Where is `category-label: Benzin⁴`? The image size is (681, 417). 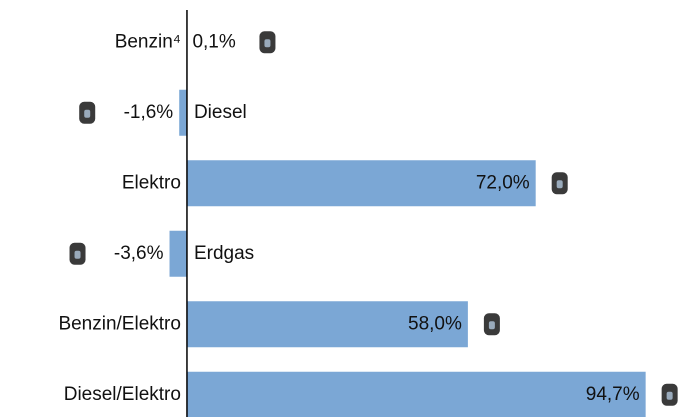
category-label: Benzin⁴ is located at coordinates (148, 41).